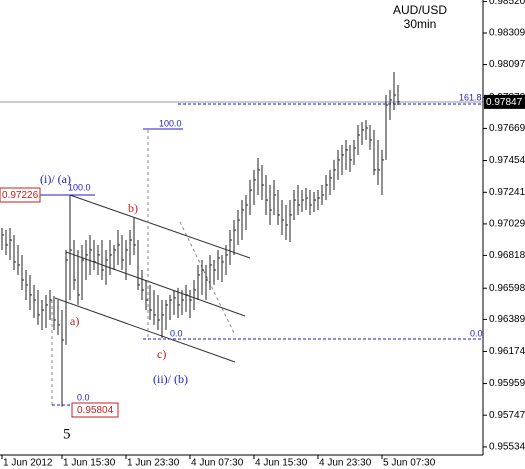 The width and height of the screenshot is (525, 469). What do you see at coordinates (507, 128) in the screenshot?
I see `y-tick-label: 0.97669` at bounding box center [507, 128].